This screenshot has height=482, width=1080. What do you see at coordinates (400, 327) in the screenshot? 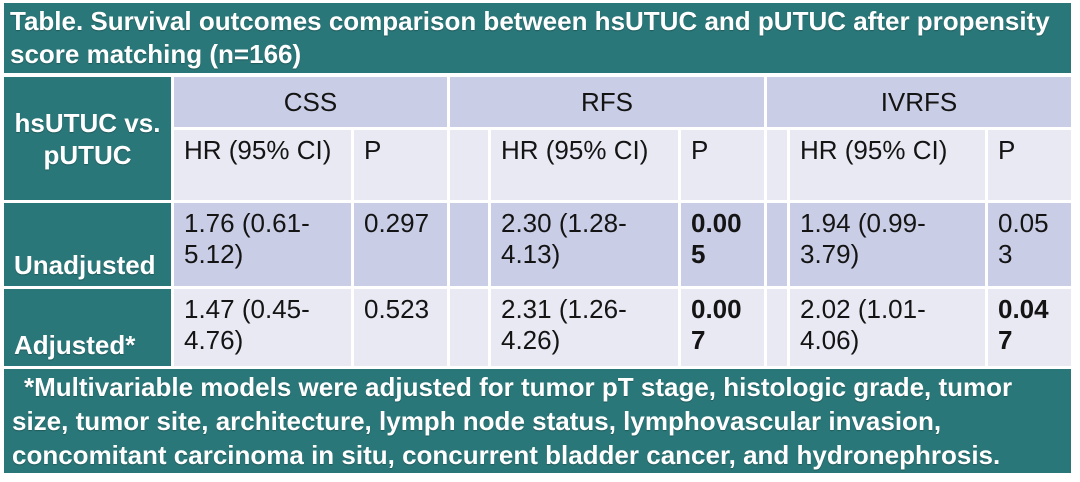
I see `adjusted-css-p: 0.523` at bounding box center [400, 327].